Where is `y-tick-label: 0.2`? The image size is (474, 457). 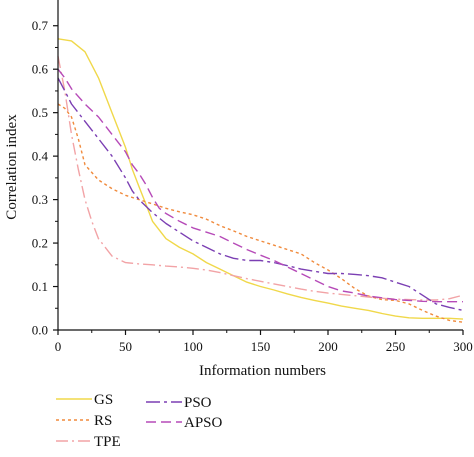
y-tick-label: 0.2 is located at coordinates (40, 243).